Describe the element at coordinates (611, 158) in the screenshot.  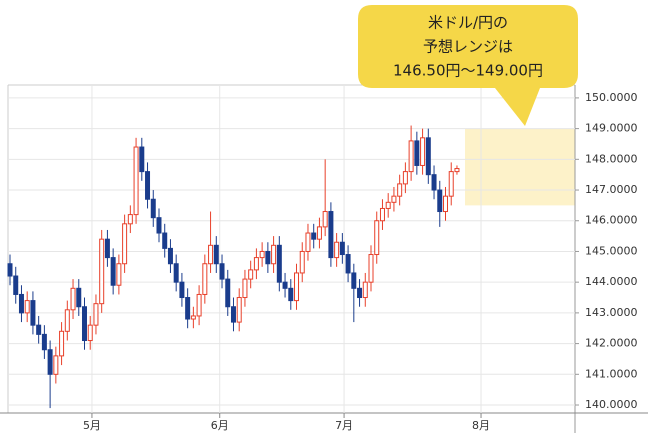
I see `y-tick-label: 148.0000` at that location.